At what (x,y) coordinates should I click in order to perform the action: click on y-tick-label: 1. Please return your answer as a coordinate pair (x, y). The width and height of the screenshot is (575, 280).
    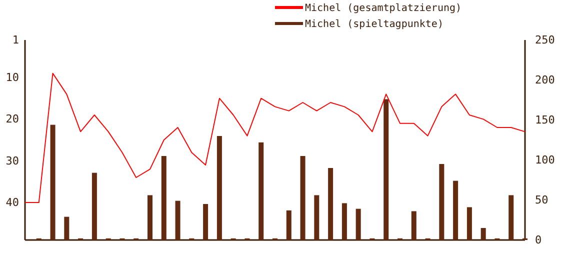
    Looking at the image, I should click on (15, 40).